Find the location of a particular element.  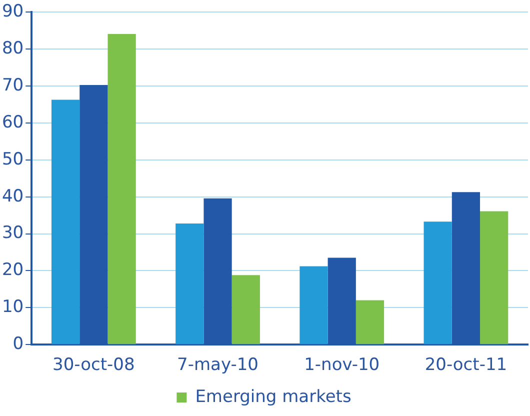

y-tick-label: 40 is located at coordinates (13, 196).